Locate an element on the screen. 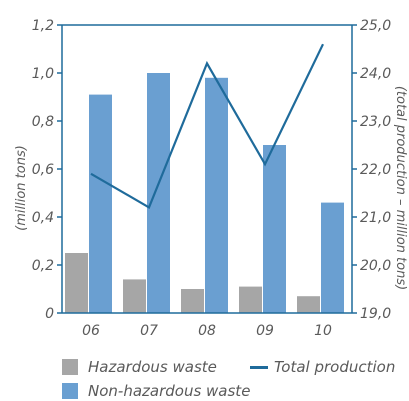 This screenshot has height=401, width=409. y2-tick-label-3: 22,0 is located at coordinates (375, 170).